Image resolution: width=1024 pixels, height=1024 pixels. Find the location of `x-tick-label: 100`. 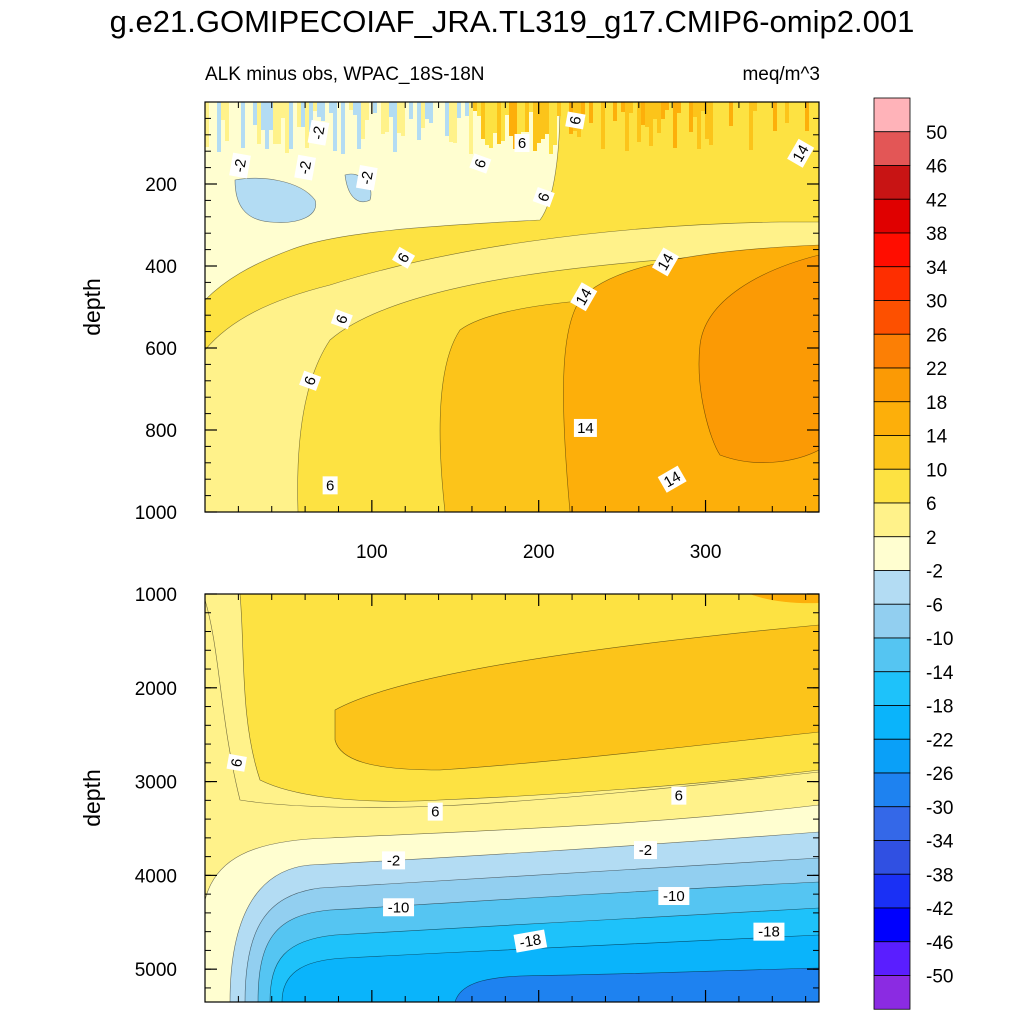

x-tick-label: 100 is located at coordinates (372, 552).